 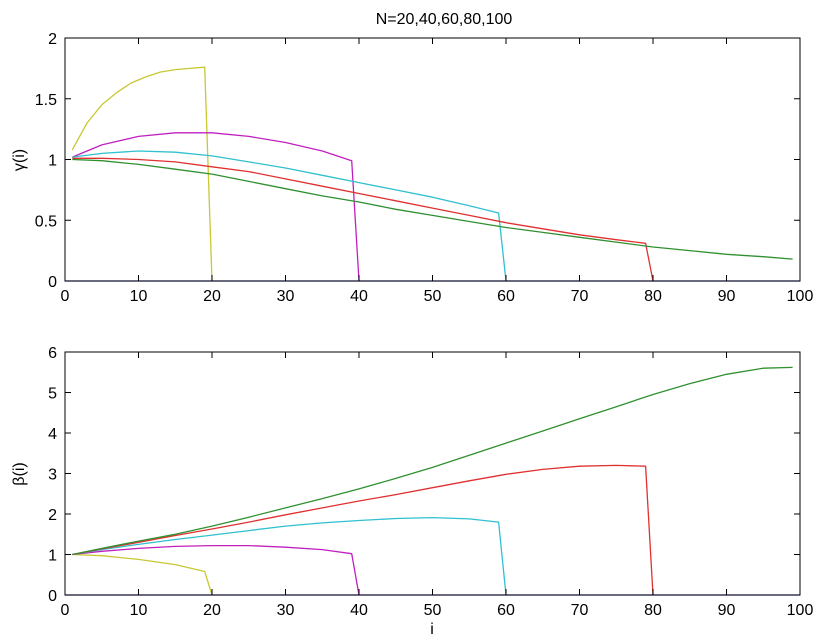 I want to click on beta-x-tick-label: 100, so click(x=800, y=610).